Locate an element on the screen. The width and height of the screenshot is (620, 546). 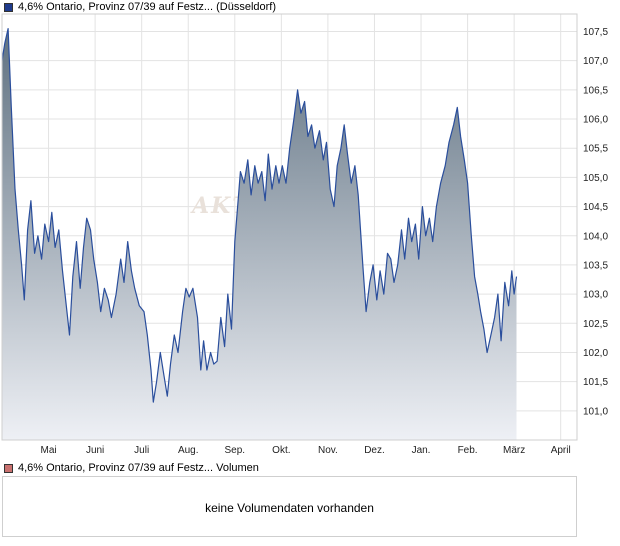
x-tick-label: Juli is located at coordinates (141, 450).